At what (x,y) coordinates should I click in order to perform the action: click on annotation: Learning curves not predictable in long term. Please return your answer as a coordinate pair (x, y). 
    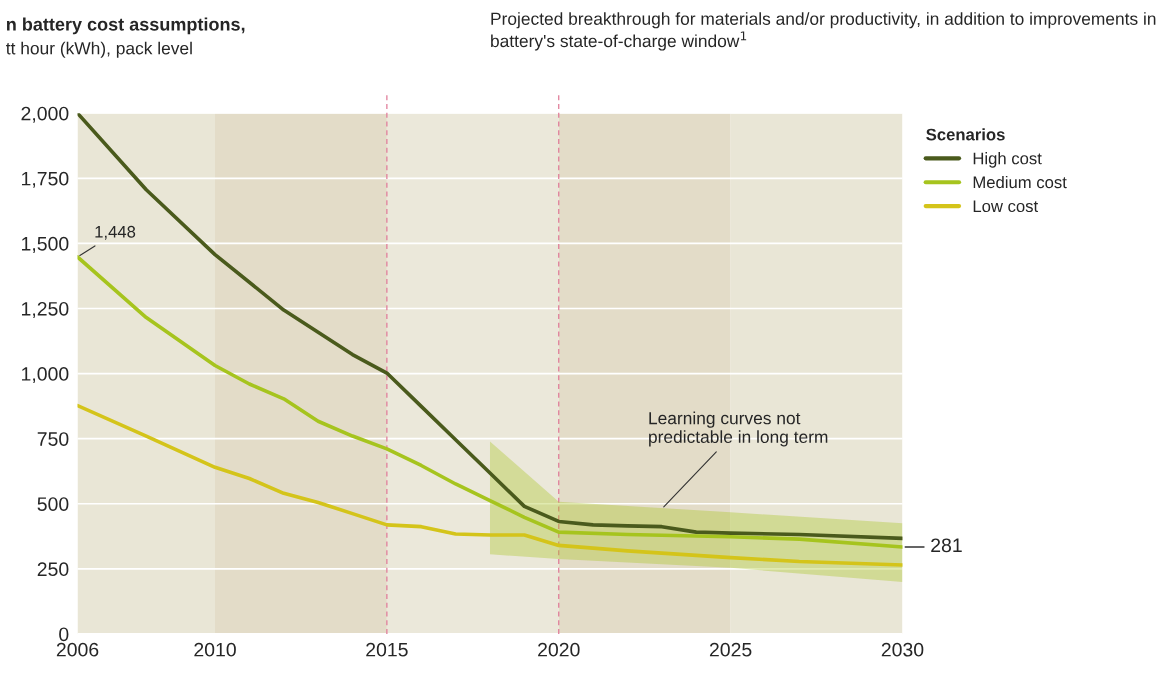
    Looking at the image, I should click on (738, 429).